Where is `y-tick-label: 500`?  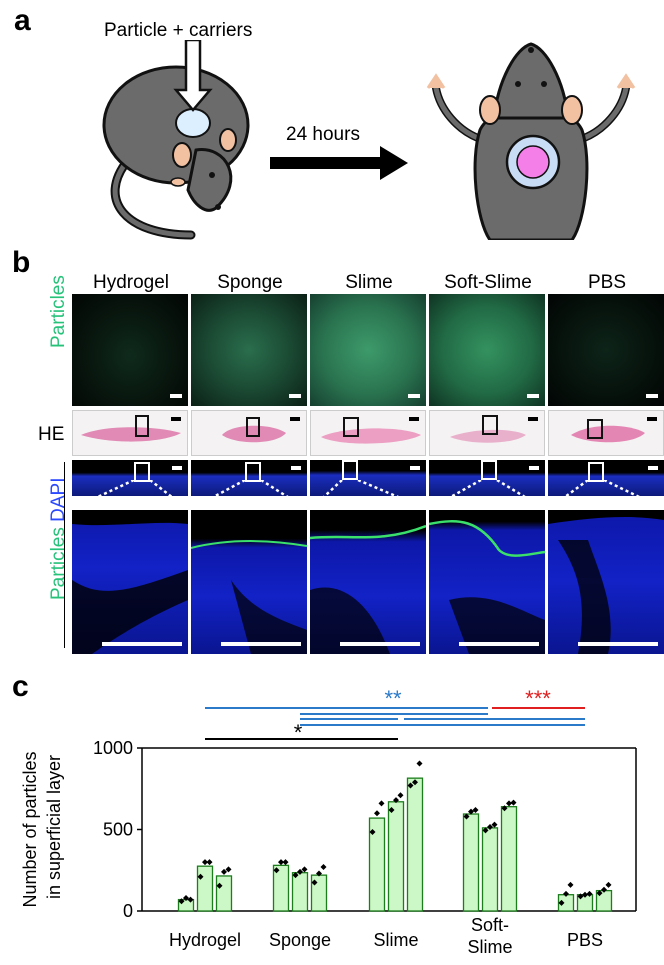
y-tick-label: 500 is located at coordinates (118, 830).